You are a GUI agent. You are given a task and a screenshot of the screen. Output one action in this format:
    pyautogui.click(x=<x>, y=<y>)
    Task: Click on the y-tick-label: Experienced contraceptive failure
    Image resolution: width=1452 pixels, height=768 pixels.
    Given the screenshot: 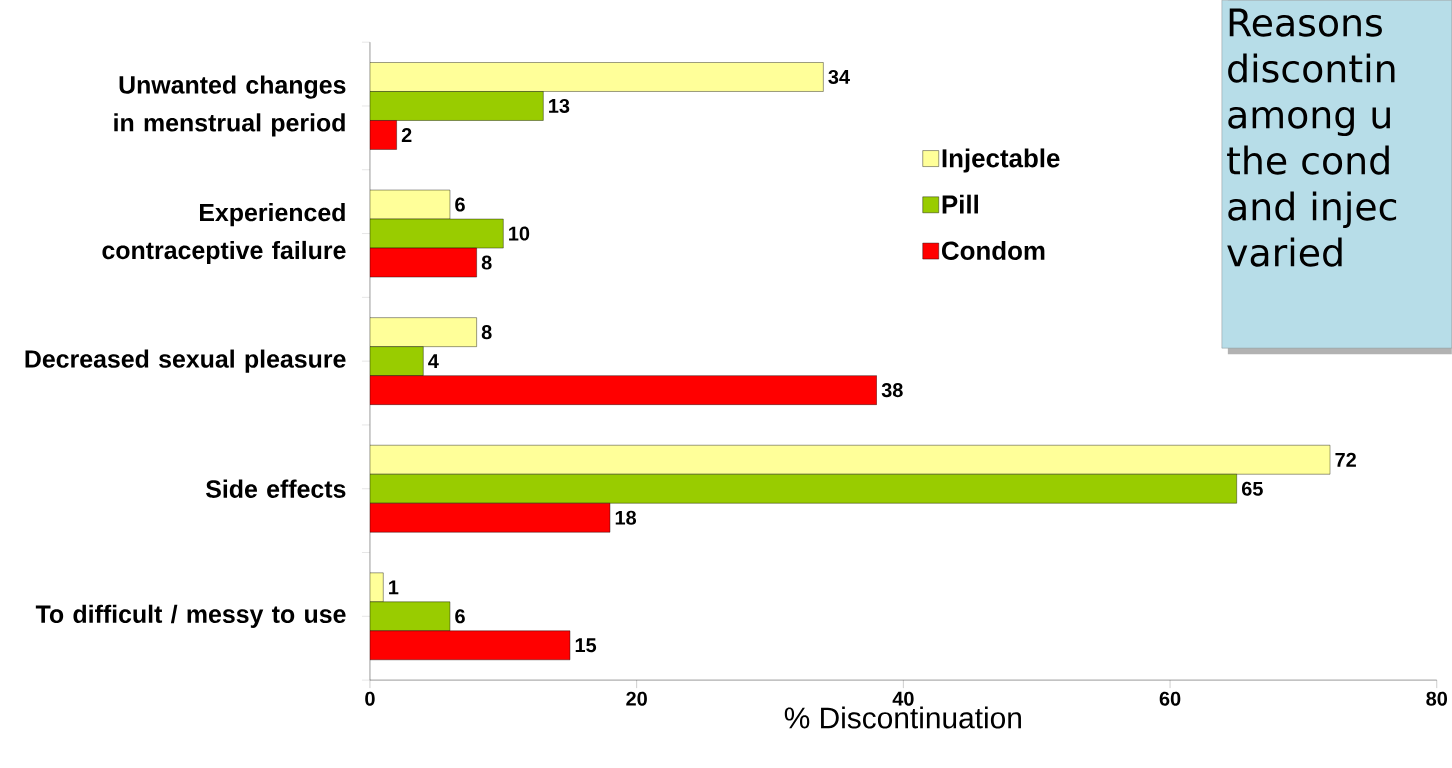 What is the action you would take?
    pyautogui.click(x=224, y=233)
    